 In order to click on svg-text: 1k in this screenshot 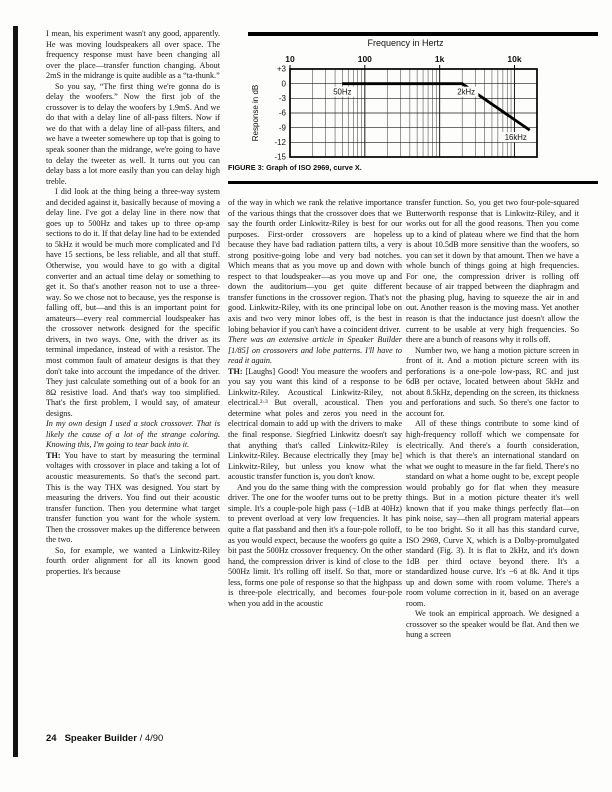, I will do `click(440, 59)`.